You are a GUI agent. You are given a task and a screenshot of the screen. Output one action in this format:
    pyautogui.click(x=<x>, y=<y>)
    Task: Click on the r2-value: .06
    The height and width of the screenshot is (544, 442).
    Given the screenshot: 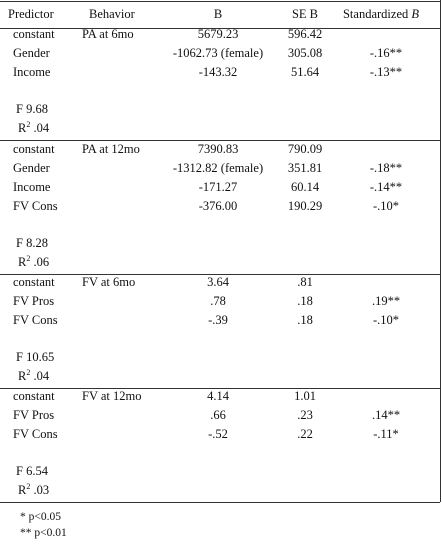 What is the action you would take?
    pyautogui.click(x=41, y=262)
    